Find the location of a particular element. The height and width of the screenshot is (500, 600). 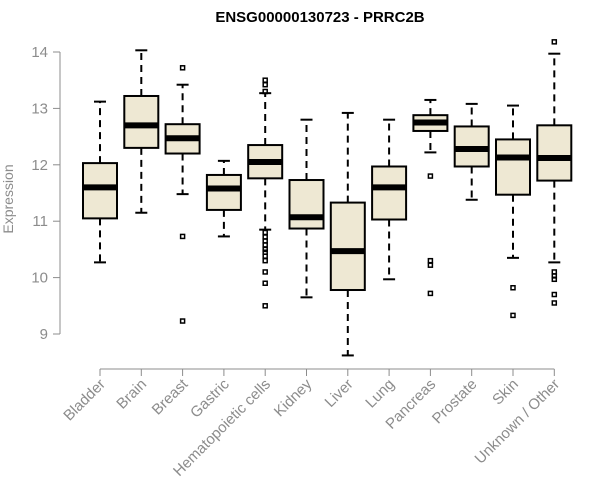

x-tick-label: Brain is located at coordinates (131, 394).